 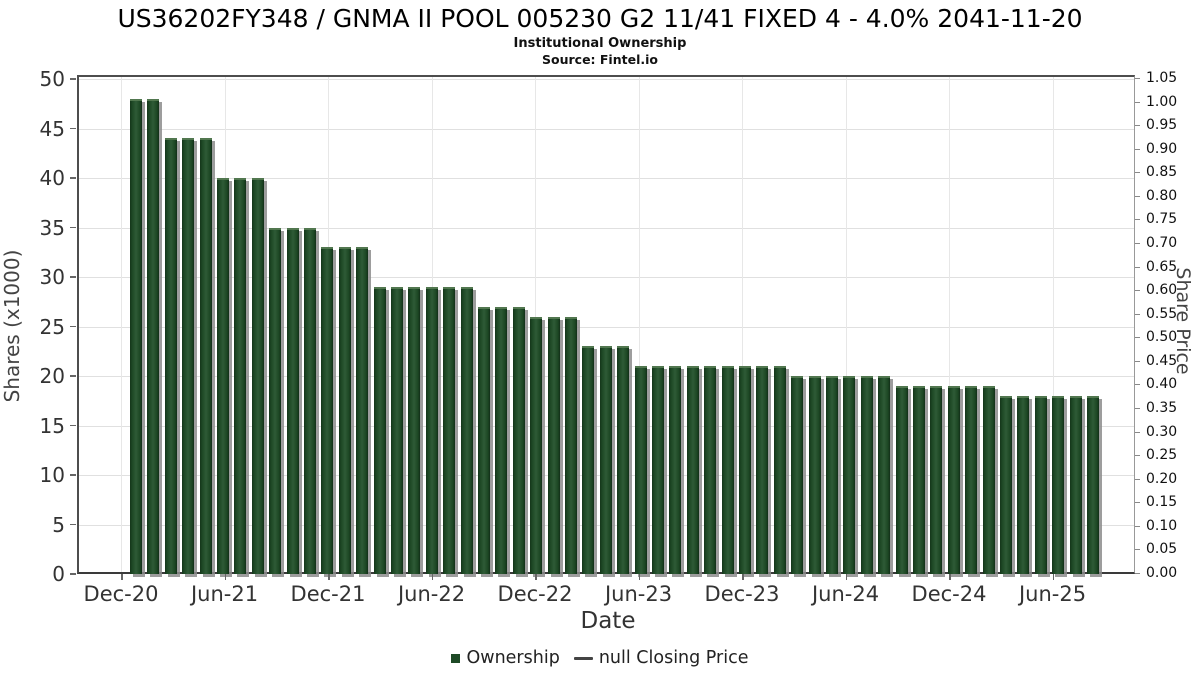 What do you see at coordinates (52, 128) in the screenshot?
I see `y-axis-tick-label: 45` at bounding box center [52, 128].